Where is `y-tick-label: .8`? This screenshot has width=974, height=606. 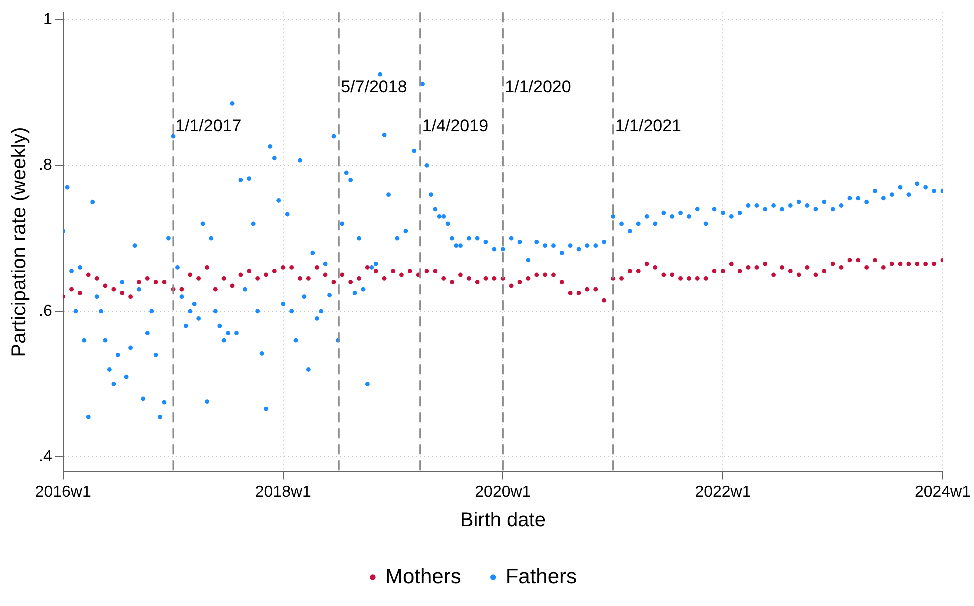
y-tick-label: .8 is located at coordinates (45, 165).